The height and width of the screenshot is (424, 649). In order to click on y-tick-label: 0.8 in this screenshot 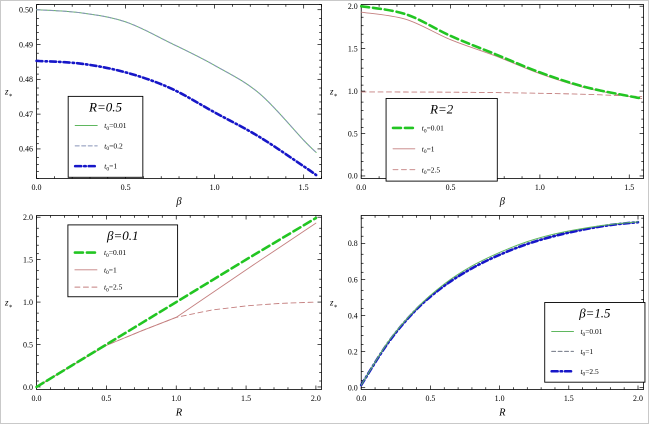, I will do `click(353, 243)`.